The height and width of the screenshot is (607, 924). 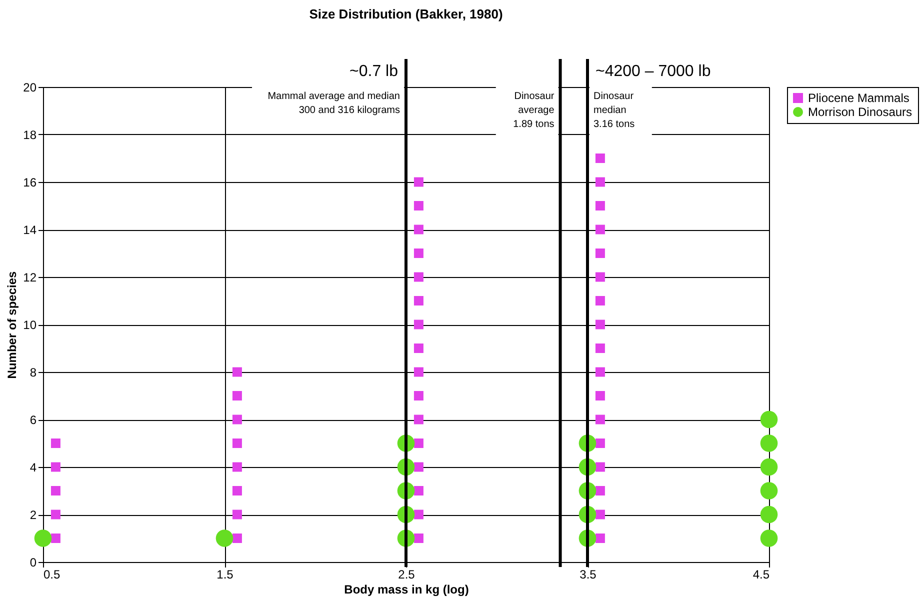 I want to click on x-tick-label: 0.5, so click(x=52, y=575).